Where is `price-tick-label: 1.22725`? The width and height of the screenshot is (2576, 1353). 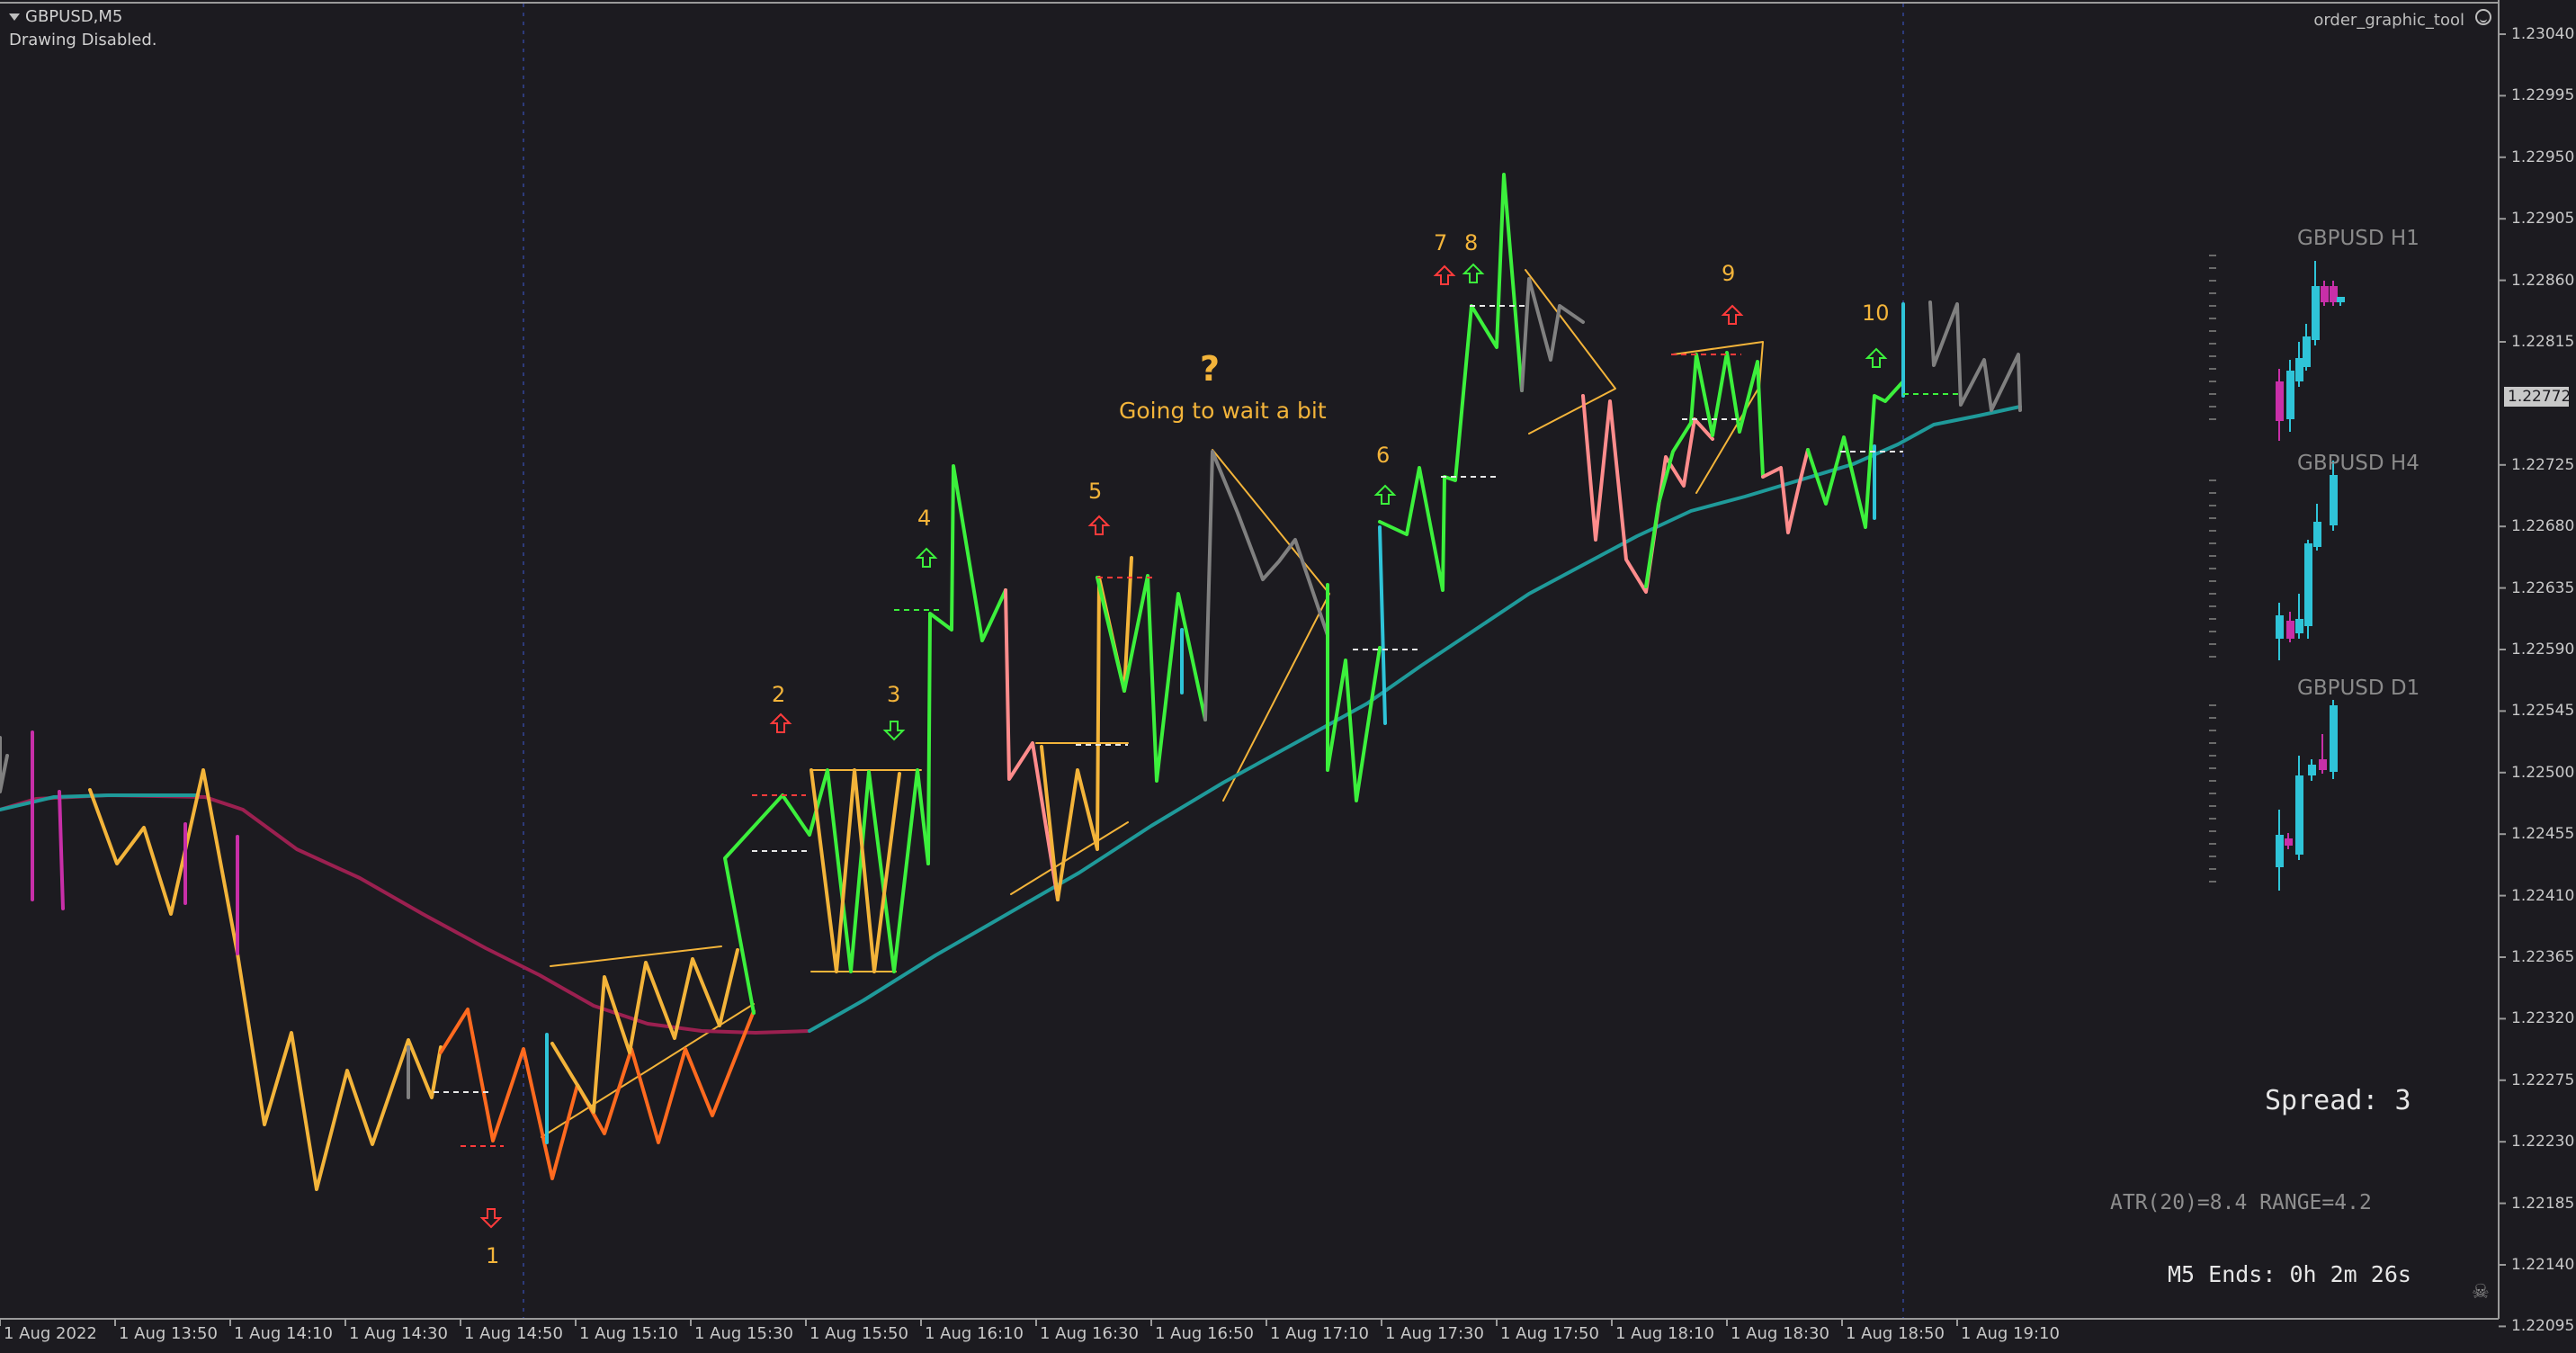 price-tick-label: 1.22725 is located at coordinates (2543, 464).